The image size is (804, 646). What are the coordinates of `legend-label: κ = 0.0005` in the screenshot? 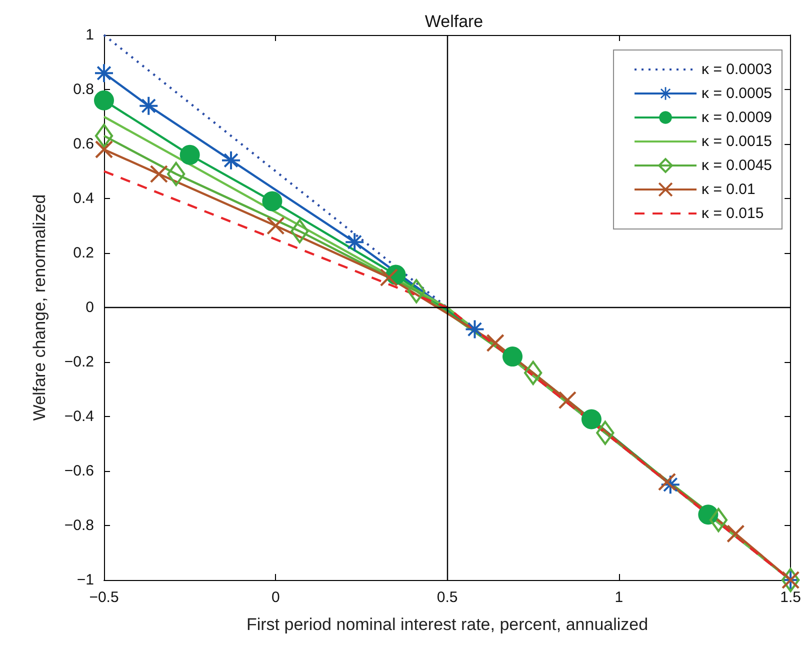 It's located at (737, 93).